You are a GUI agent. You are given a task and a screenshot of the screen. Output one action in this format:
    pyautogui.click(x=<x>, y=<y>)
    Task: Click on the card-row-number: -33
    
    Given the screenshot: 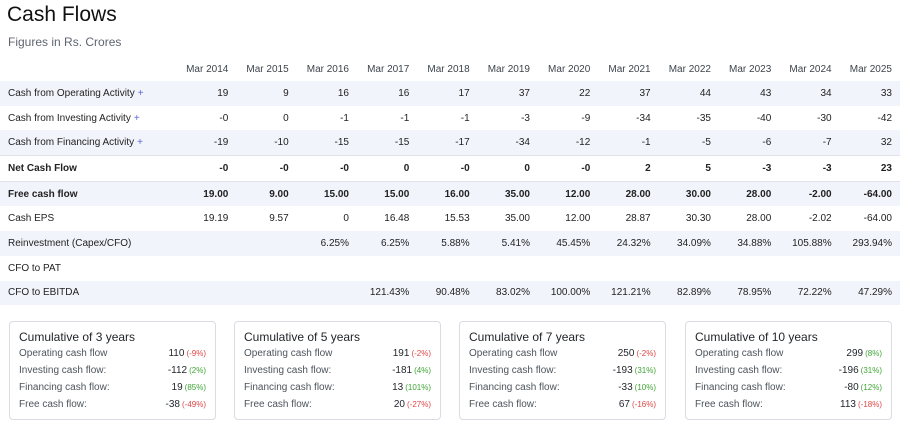 What is the action you would take?
    pyautogui.click(x=625, y=387)
    